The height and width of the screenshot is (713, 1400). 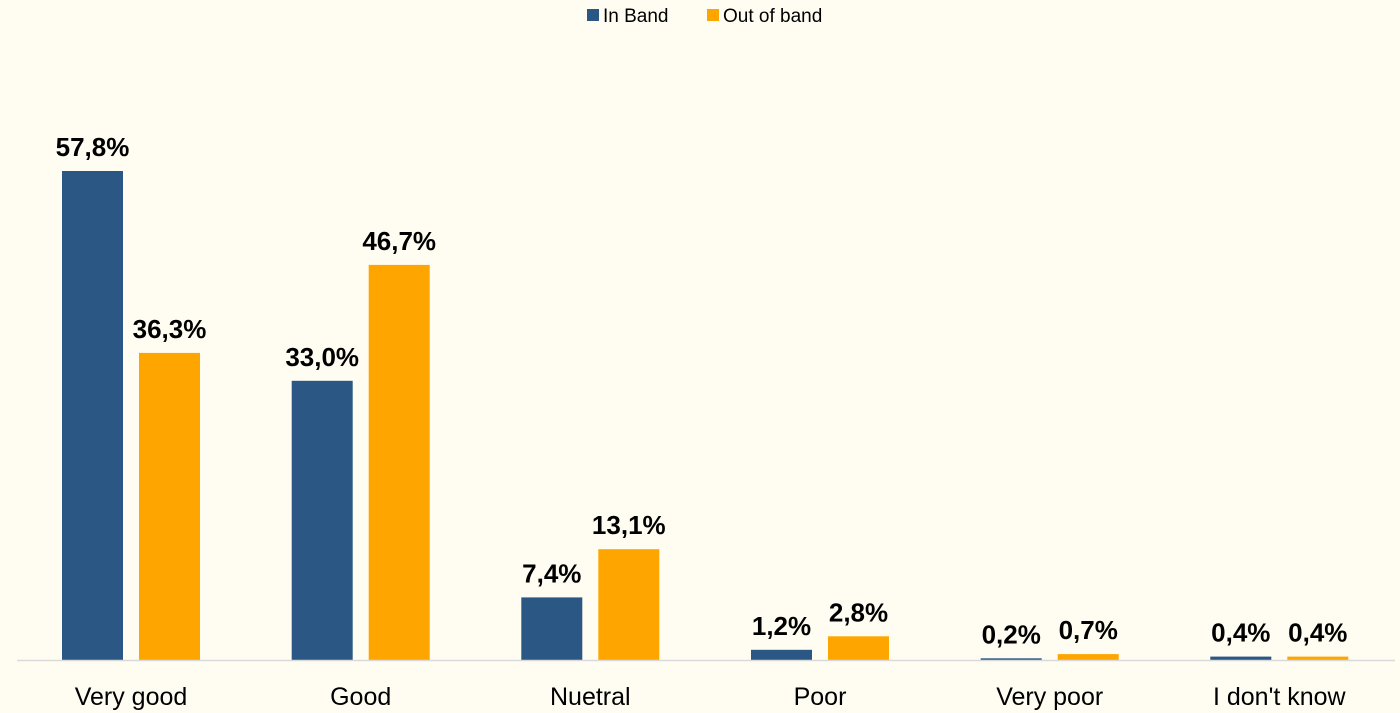 I want to click on legend-label-out-of-band: Out of band, so click(x=772, y=16).